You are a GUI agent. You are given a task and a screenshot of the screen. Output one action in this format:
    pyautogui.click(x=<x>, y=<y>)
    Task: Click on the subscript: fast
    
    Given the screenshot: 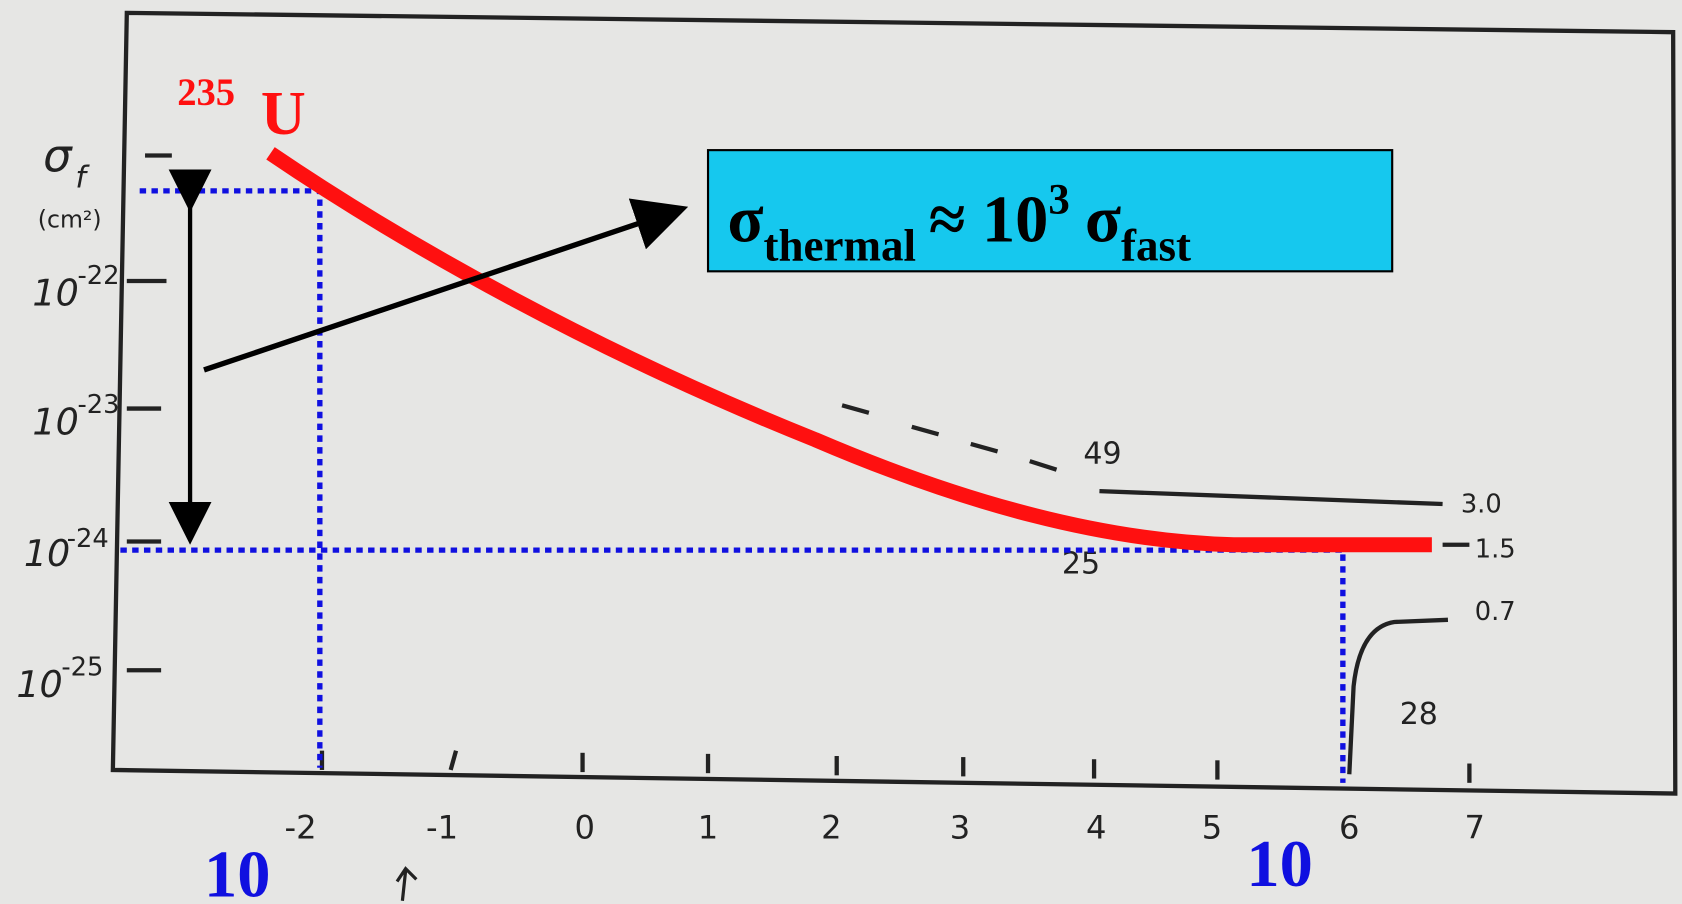 What is the action you would take?
    pyautogui.click(x=1156, y=246)
    